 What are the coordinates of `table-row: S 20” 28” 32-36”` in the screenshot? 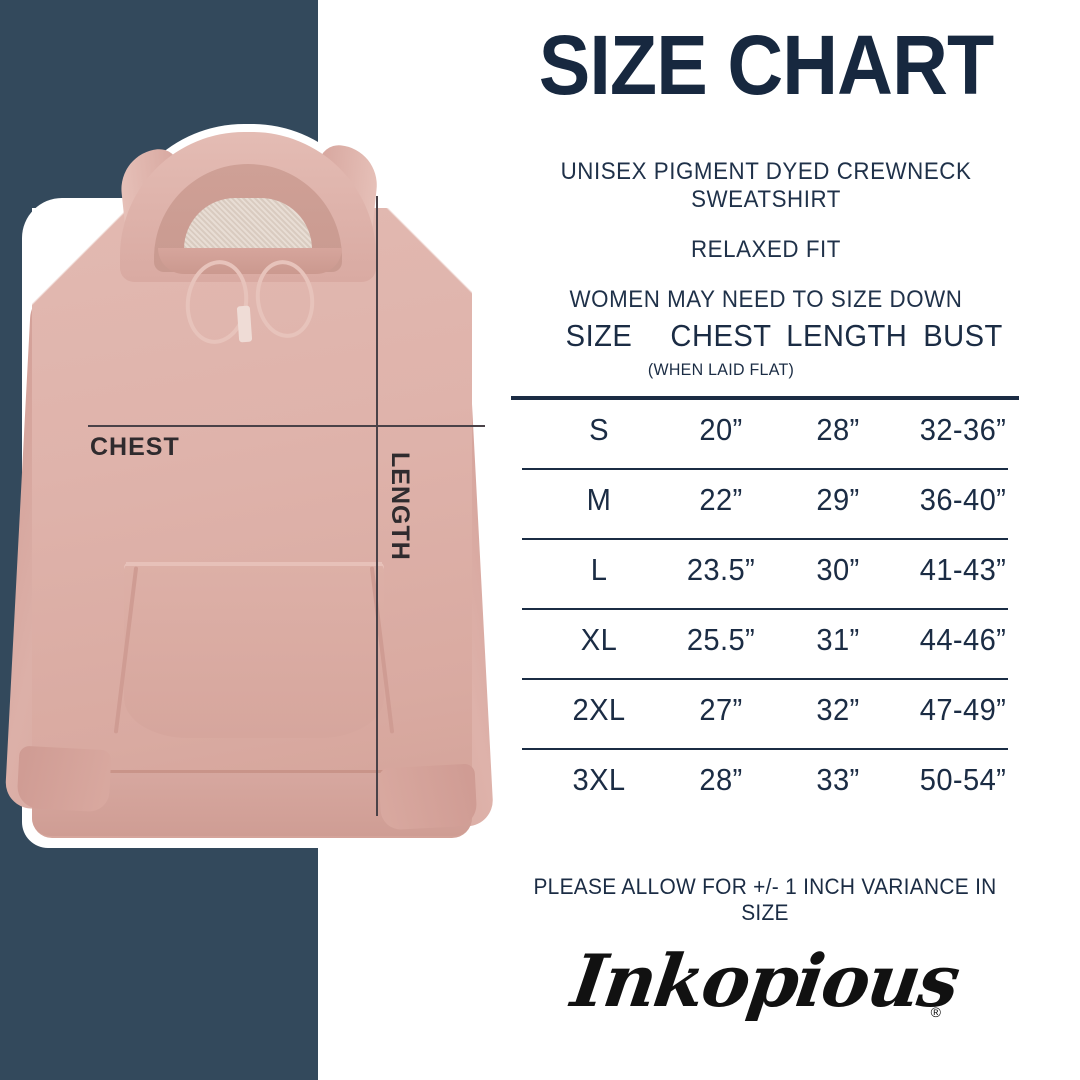 It's located at (765, 434).